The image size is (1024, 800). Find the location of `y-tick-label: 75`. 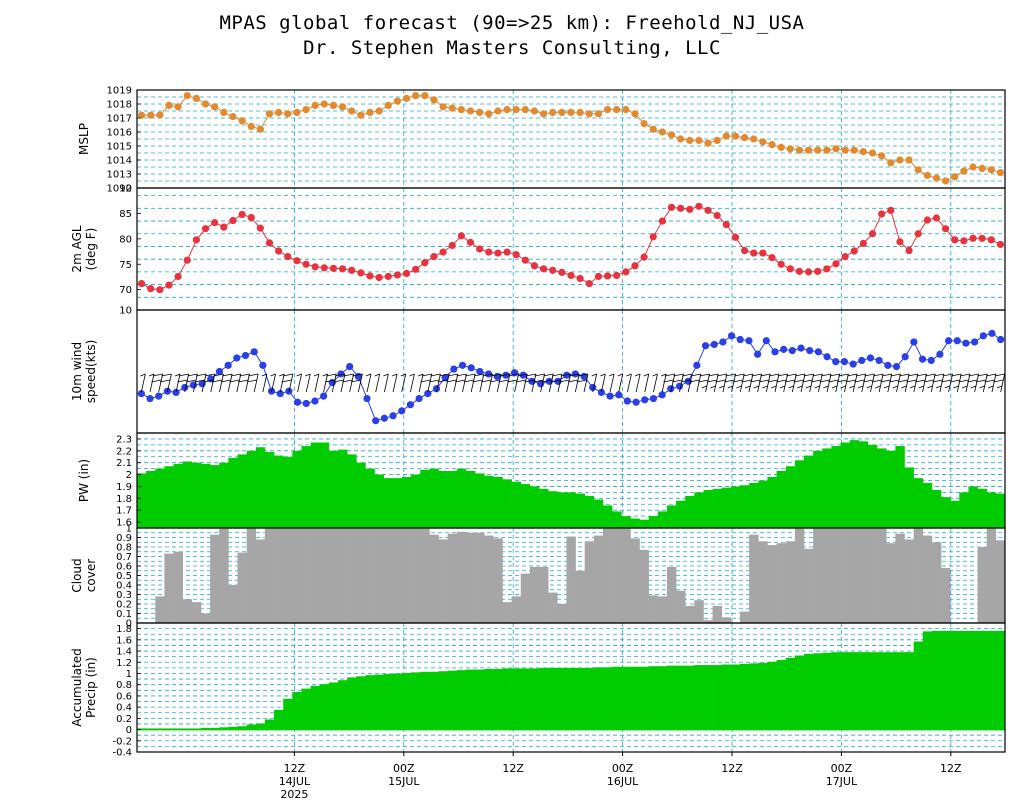

y-tick-label: 75 is located at coordinates (125, 265).